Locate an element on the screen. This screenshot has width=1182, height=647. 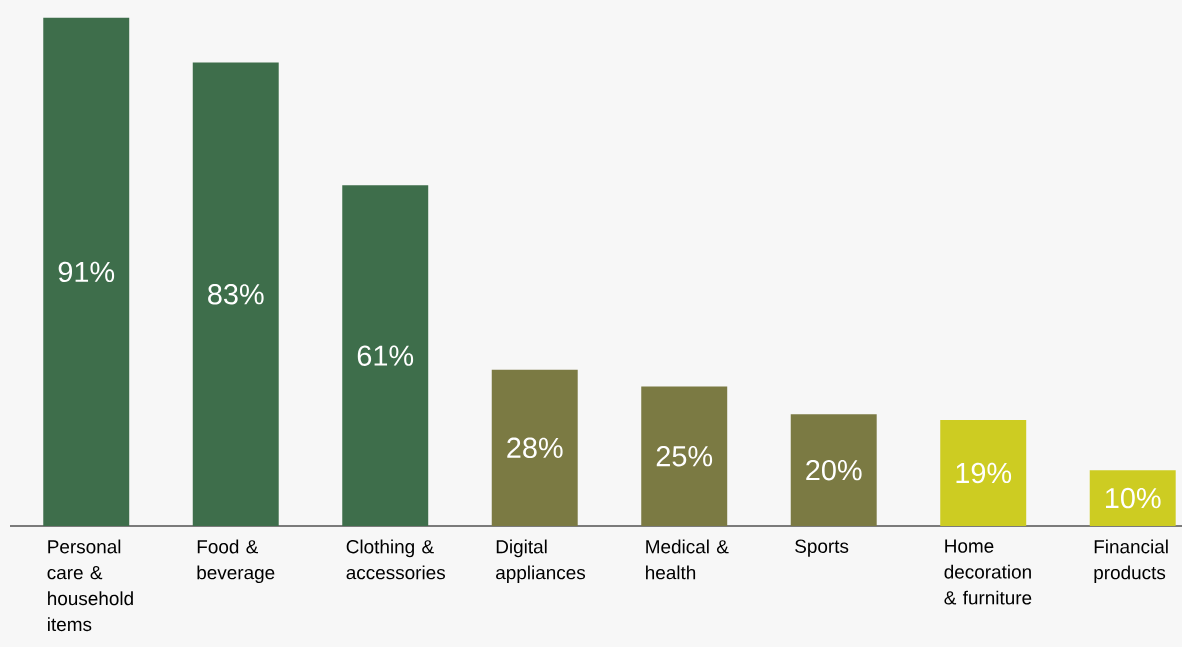
data-label: 20% is located at coordinates (834, 470).